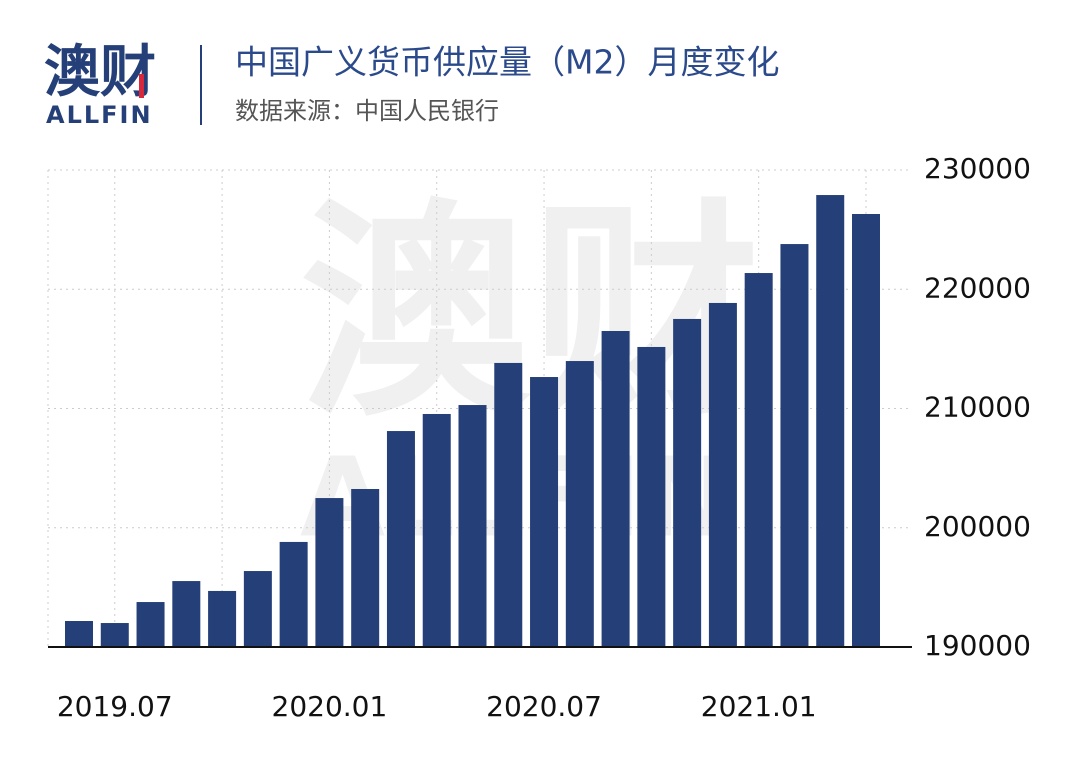  I want to click on y-tick-label: 220000, so click(977, 287).